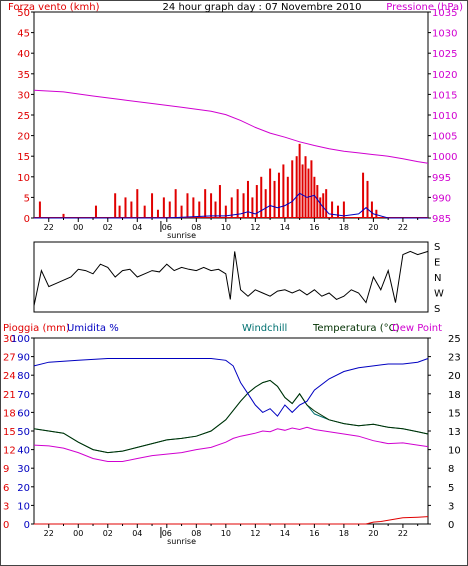 The image size is (468, 566). Describe the element at coordinates (27, 198) in the screenshot. I see `wind-tick-label: 5` at that location.